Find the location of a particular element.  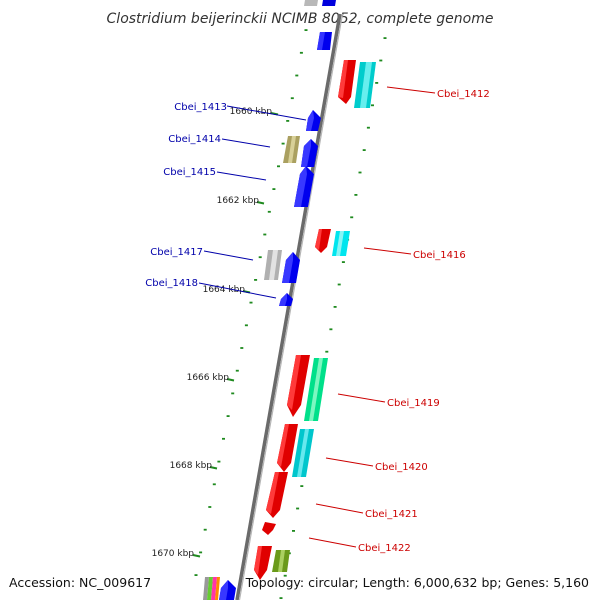

gene-cbei-1420-cyan is located at coordinates (303, 453).